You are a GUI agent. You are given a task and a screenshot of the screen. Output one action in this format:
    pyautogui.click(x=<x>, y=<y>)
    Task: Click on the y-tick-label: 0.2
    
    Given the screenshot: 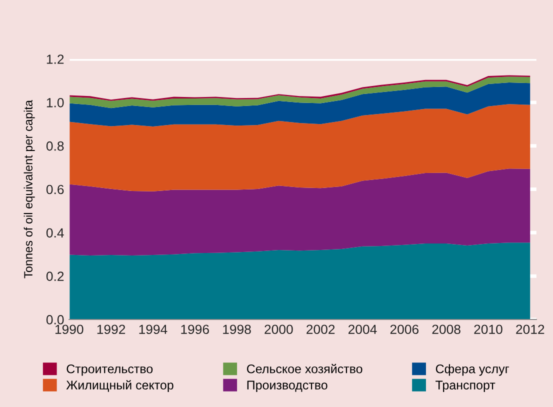 What is the action you would take?
    pyautogui.click(x=55, y=276)
    